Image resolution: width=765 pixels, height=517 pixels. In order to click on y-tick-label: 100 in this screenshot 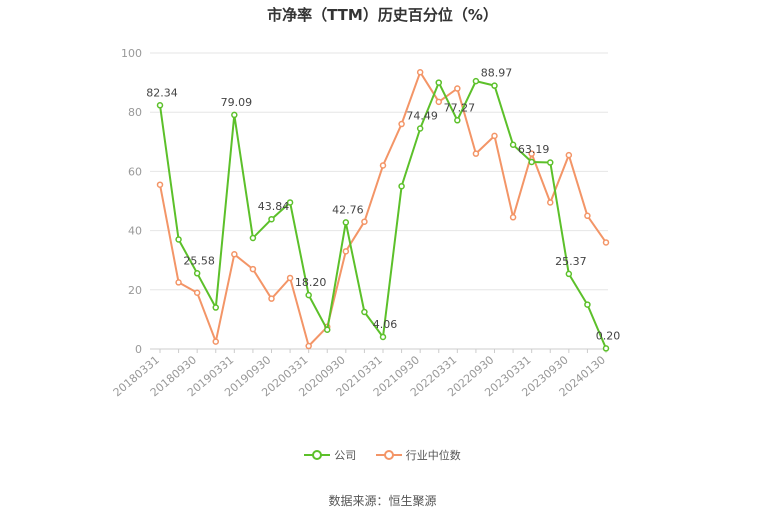, I will do `click(131, 53)`.